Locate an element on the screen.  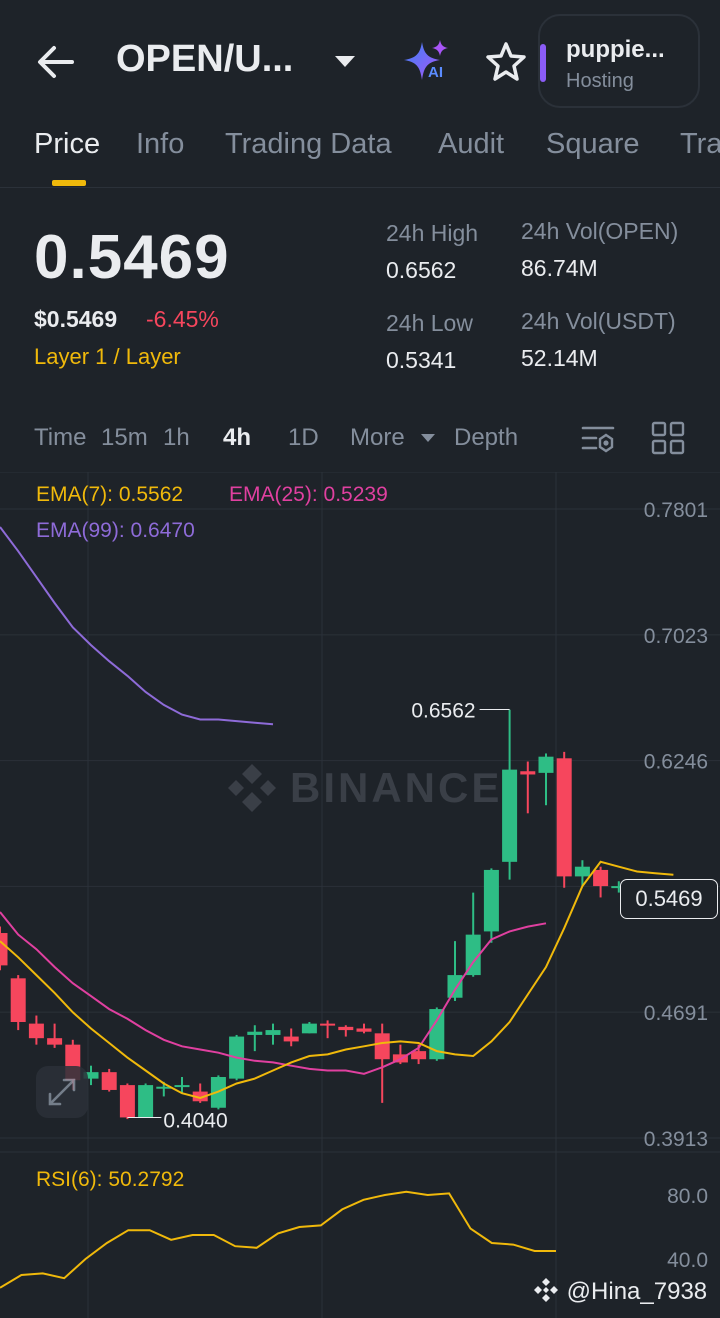
timeframe-time: Time is located at coordinates (60, 437).